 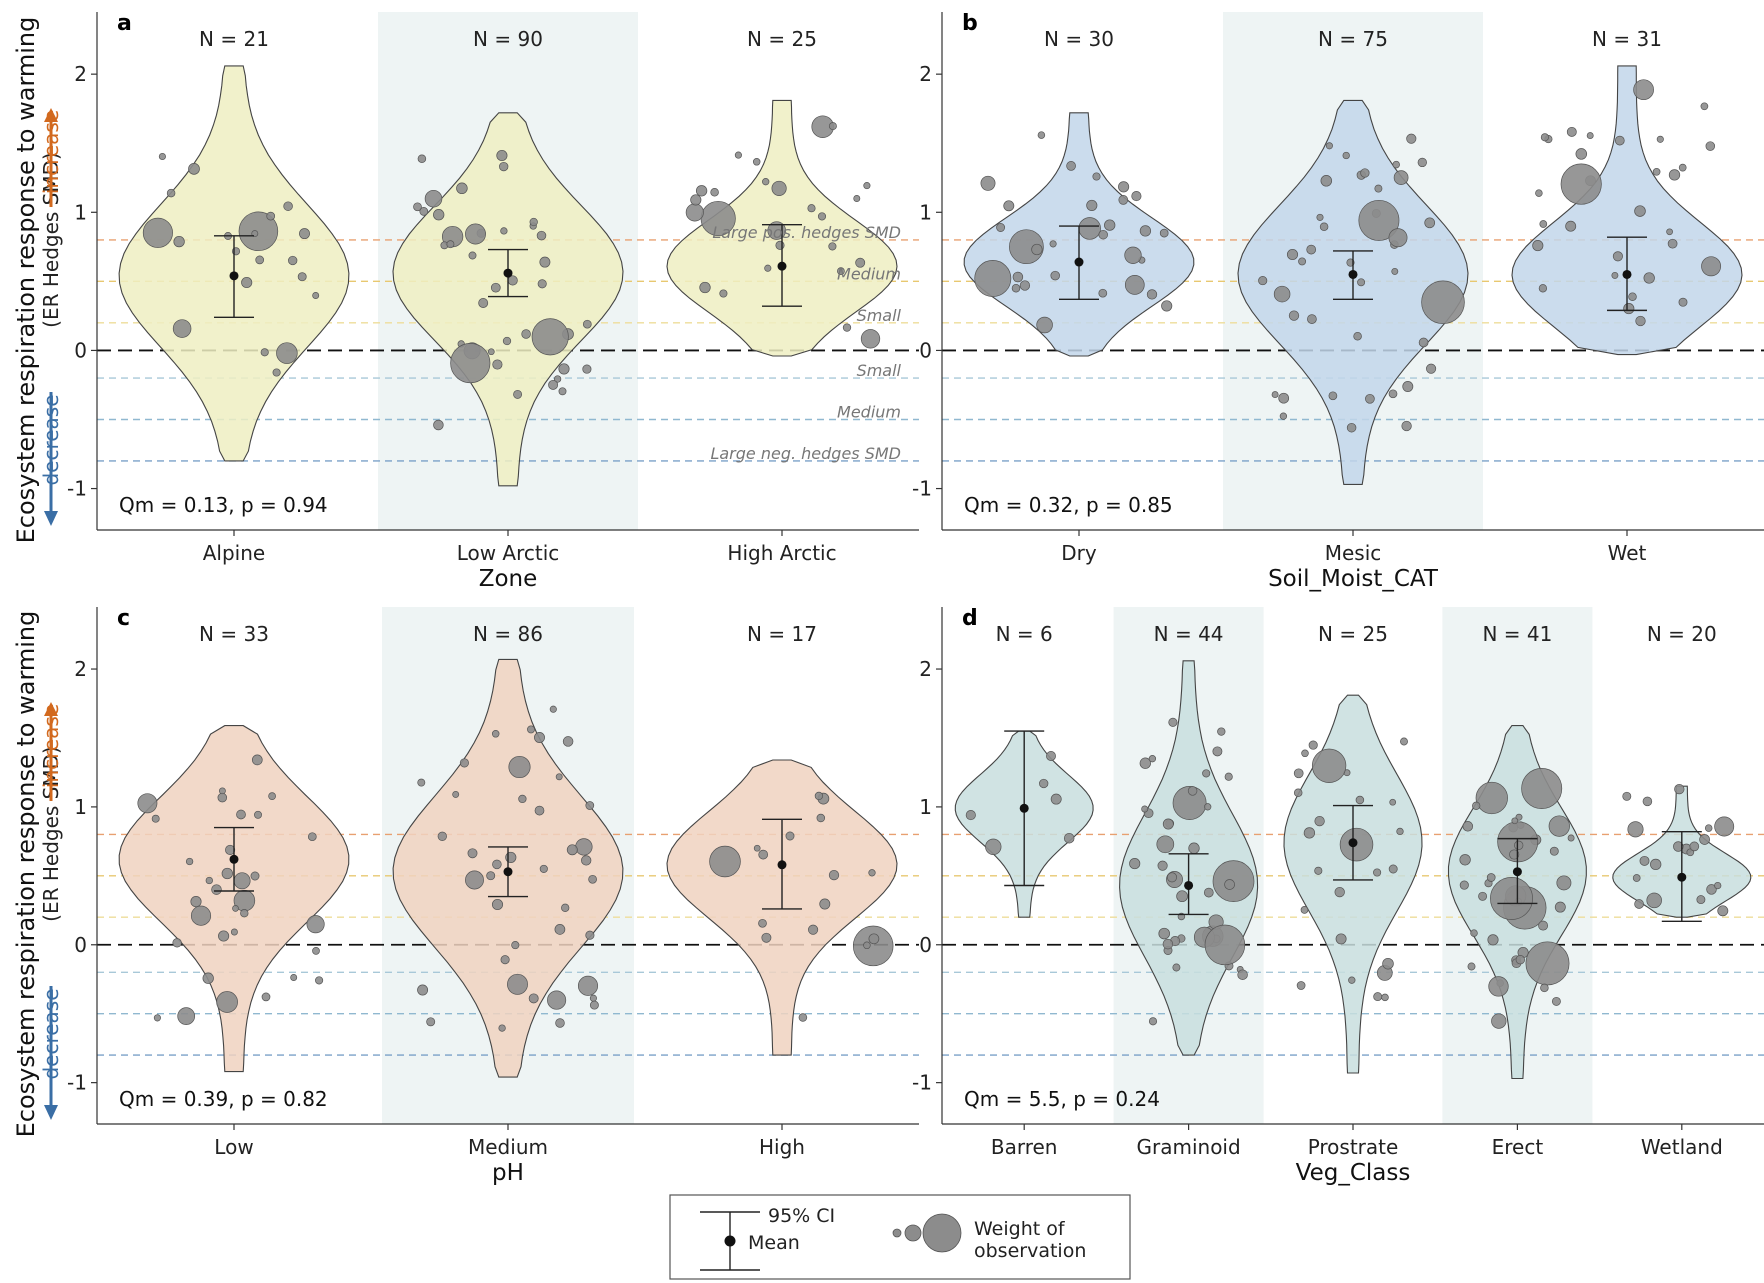 What do you see at coordinates (925, 350) in the screenshot?
I see `y-tick-label: 0` at bounding box center [925, 350].